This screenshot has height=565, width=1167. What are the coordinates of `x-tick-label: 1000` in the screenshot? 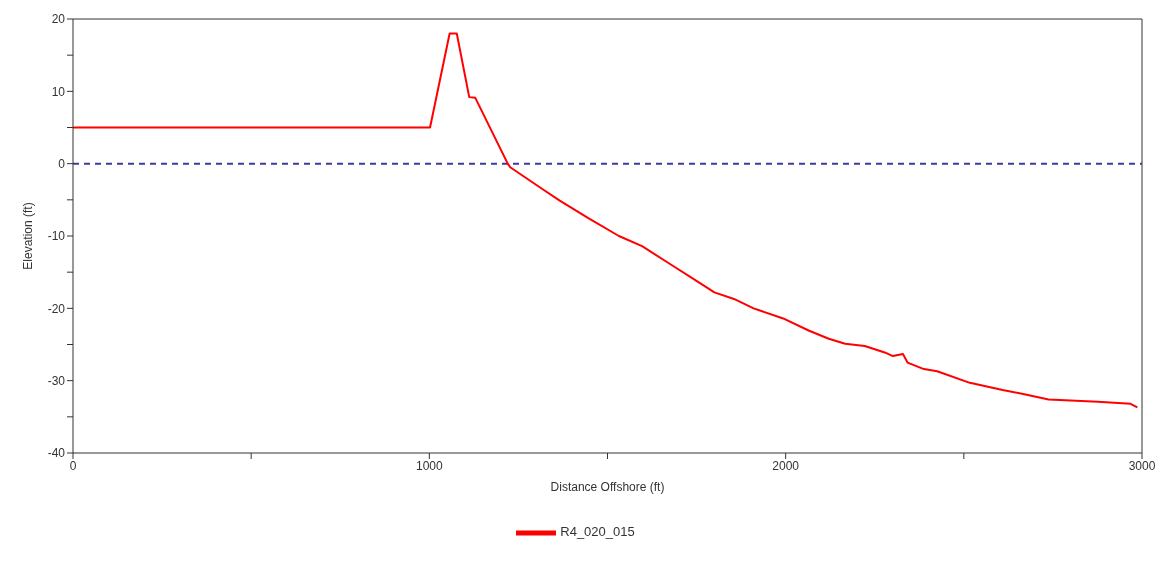 It's located at (429, 465).